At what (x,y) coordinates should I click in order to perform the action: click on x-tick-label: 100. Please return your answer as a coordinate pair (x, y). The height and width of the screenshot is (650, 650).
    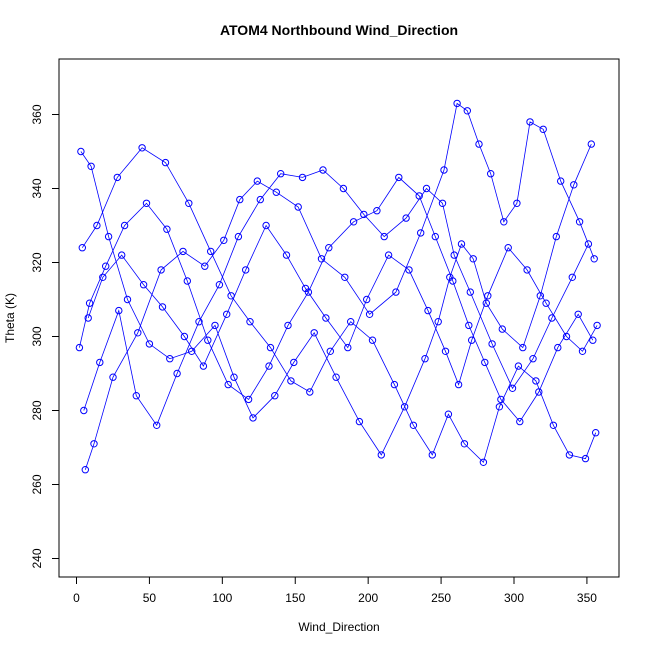
    Looking at the image, I should click on (222, 598).